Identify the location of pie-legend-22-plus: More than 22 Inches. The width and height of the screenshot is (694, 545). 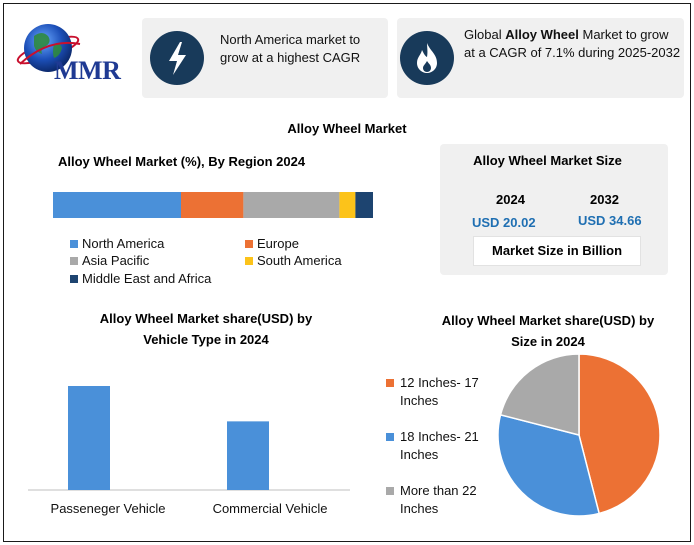
(443, 500).